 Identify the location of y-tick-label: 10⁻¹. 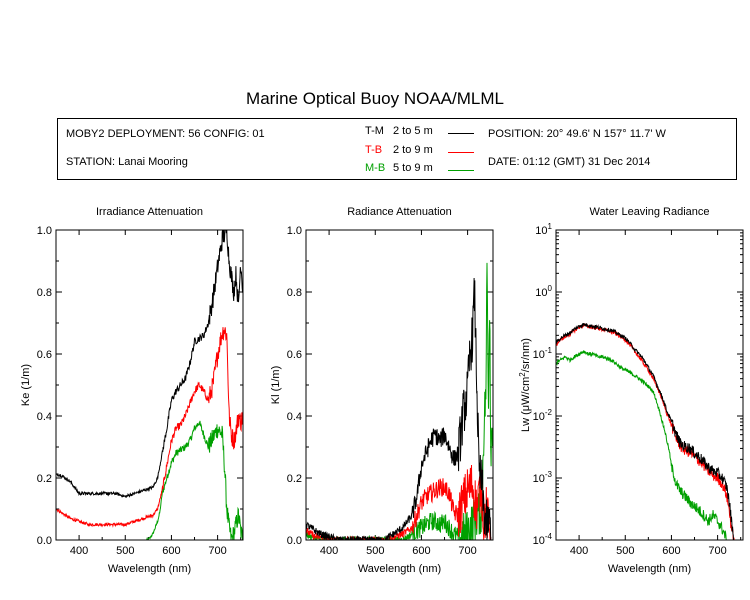
(543, 353).